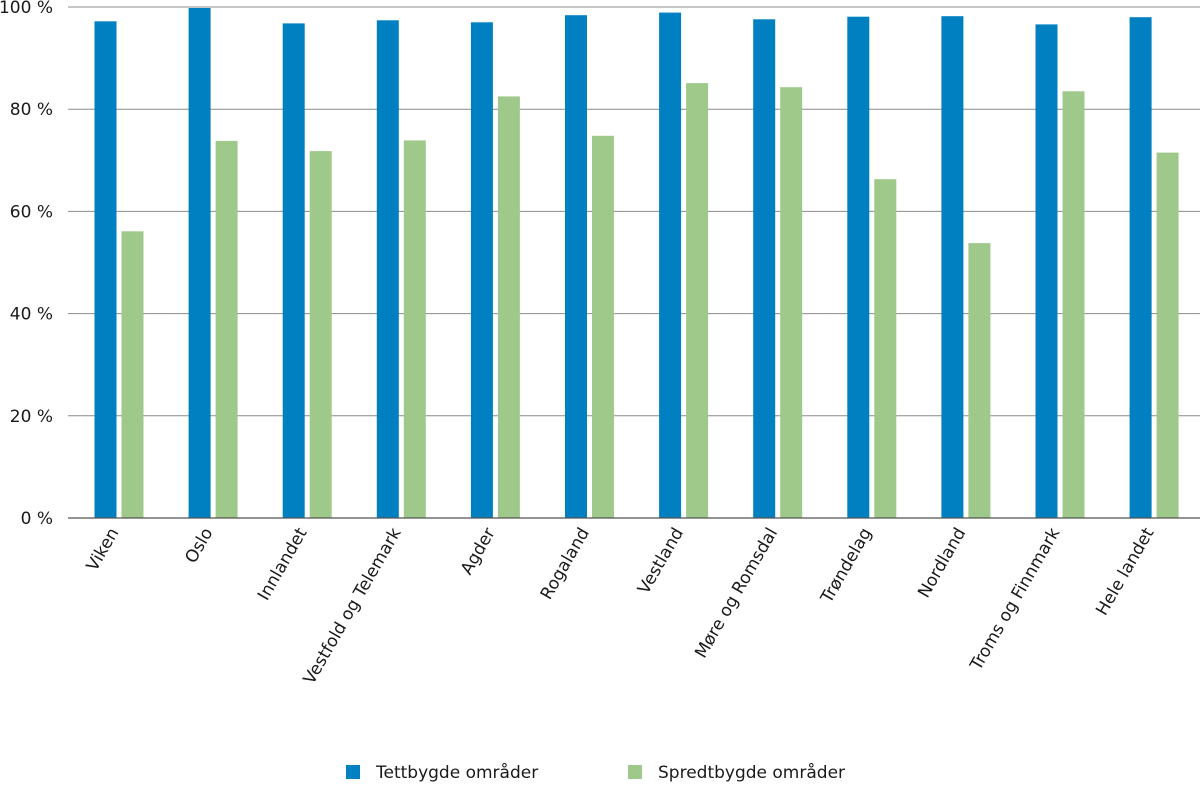  Describe the element at coordinates (31, 110) in the screenshot. I see `y-tick-label: 80 %` at that location.